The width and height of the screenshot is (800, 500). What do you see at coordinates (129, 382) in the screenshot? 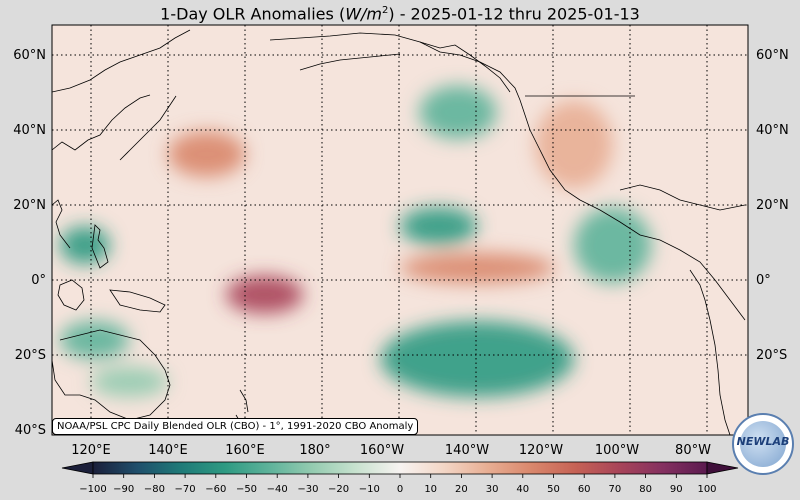
I see `anomaly-region-cold-australia` at bounding box center [129, 382].